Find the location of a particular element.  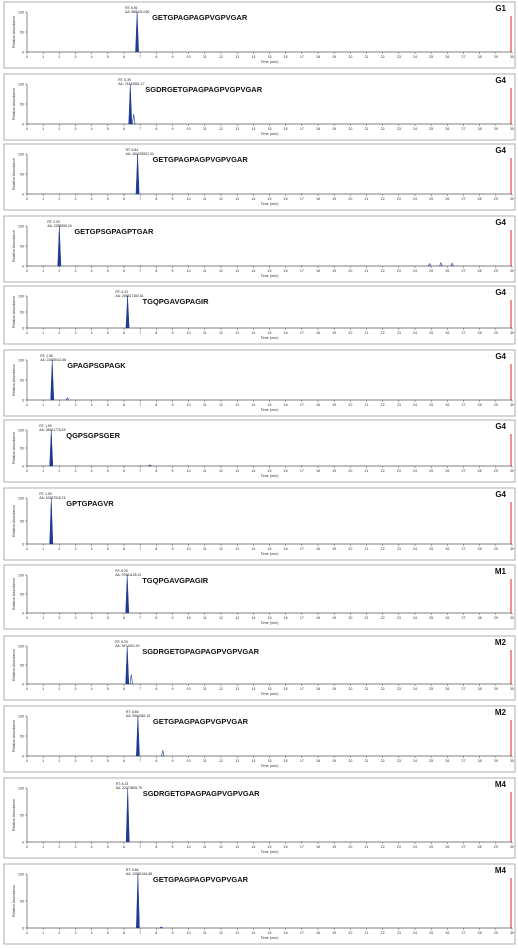

x-tick-label: 9 is located at coordinates (173, 618).